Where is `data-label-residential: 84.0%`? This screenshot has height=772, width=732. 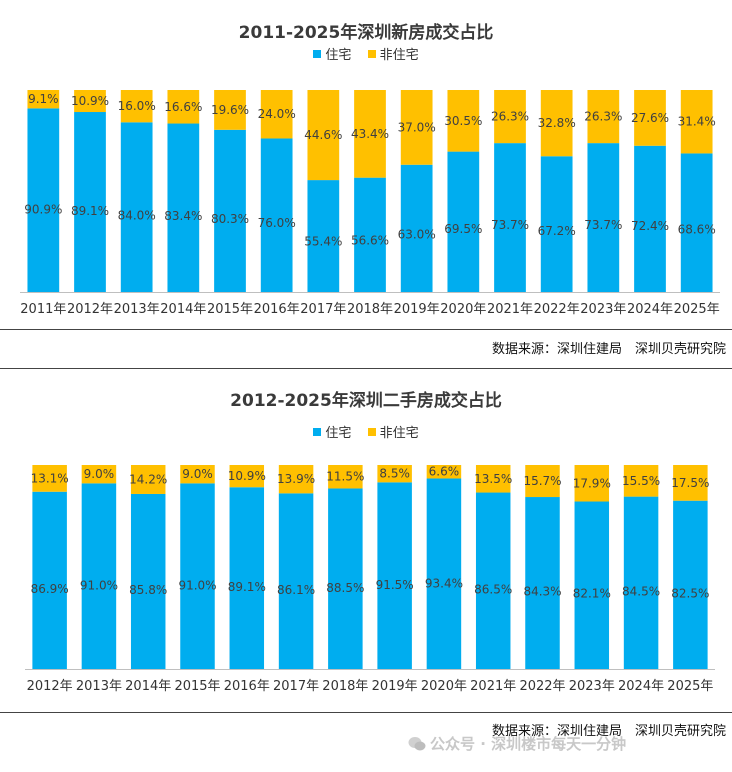
data-label-residential: 84.0% is located at coordinates (137, 216).